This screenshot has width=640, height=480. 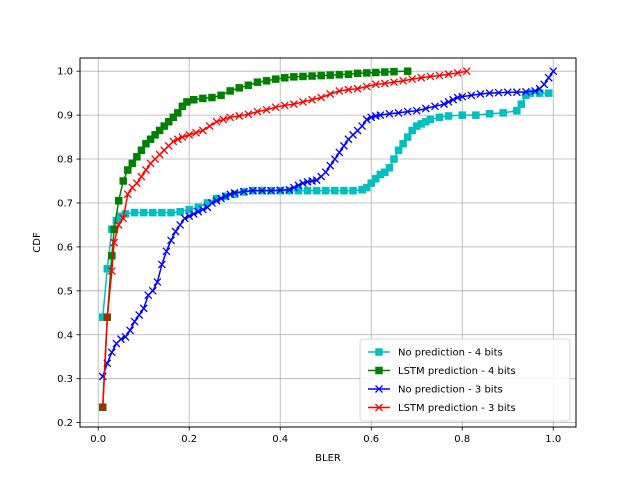 What do you see at coordinates (328, 458) in the screenshot?
I see `x-axis-label: BLER` at bounding box center [328, 458].